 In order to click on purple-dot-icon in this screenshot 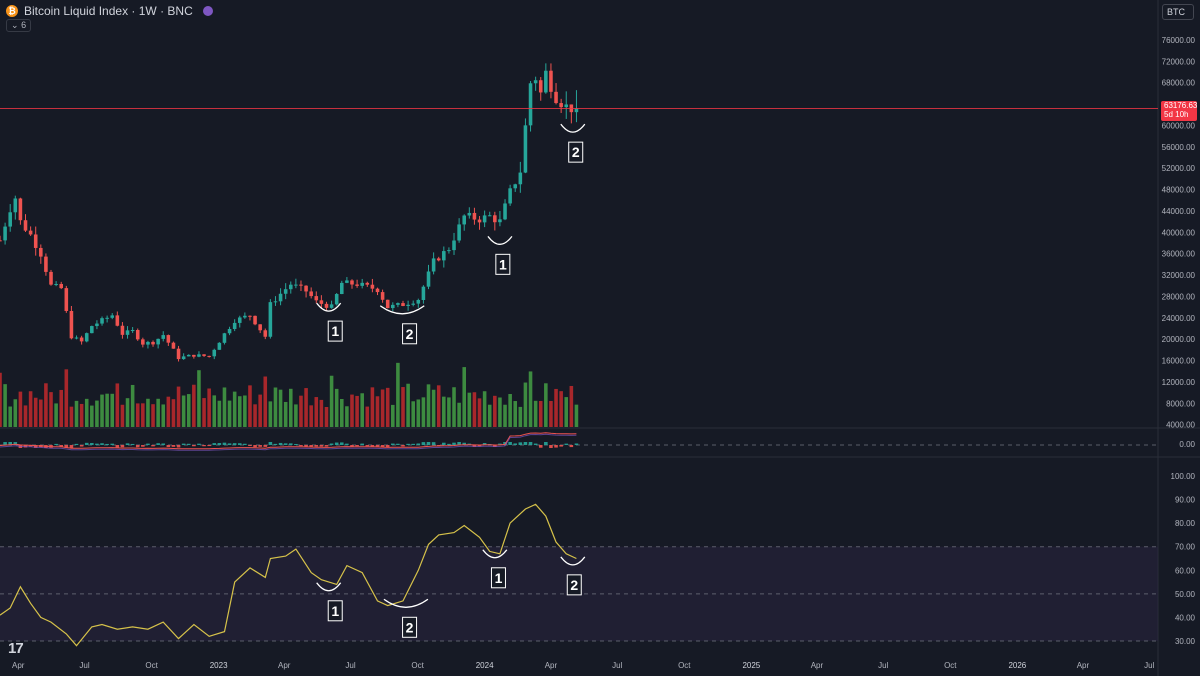, I will do `click(207, 11)`.